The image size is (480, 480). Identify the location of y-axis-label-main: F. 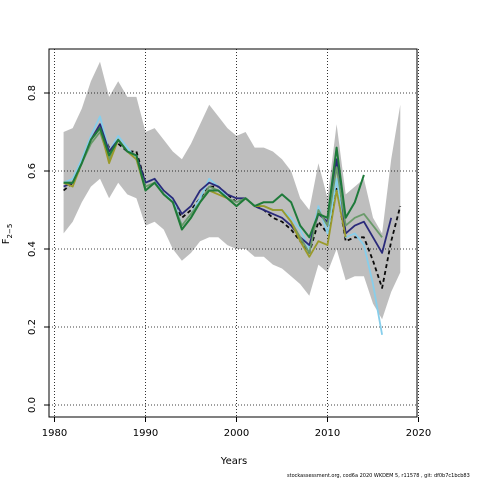
(6, 241).